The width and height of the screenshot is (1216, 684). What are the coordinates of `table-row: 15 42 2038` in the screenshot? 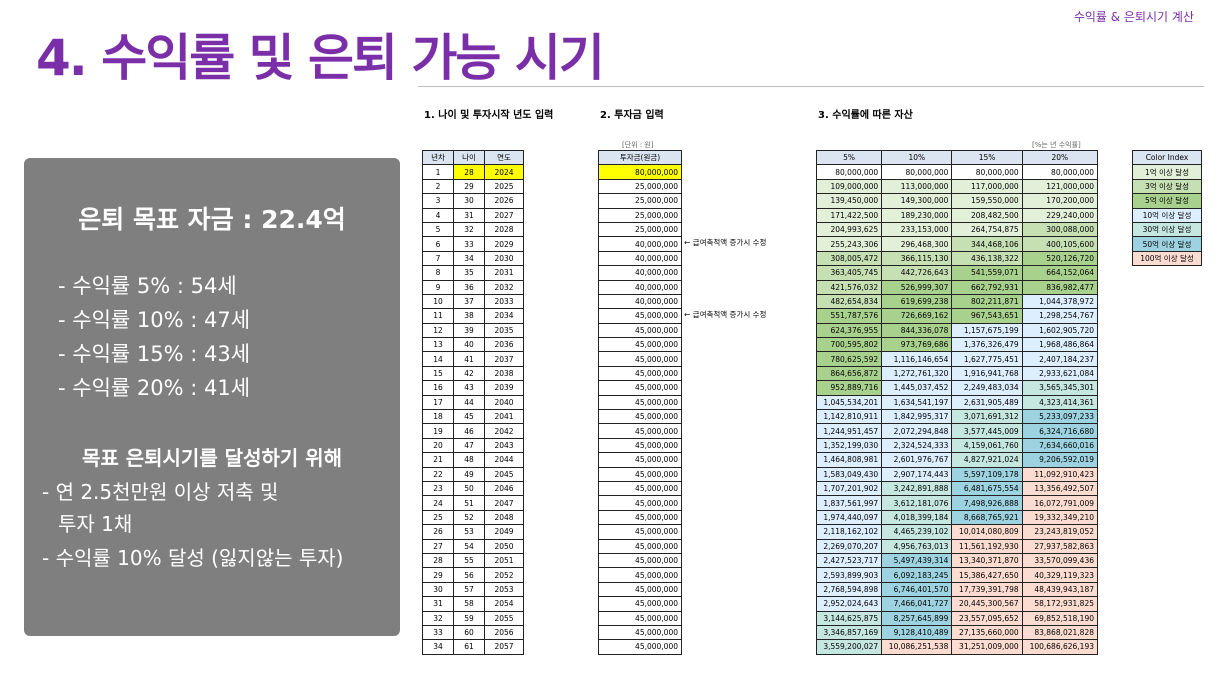 It's located at (472, 373).